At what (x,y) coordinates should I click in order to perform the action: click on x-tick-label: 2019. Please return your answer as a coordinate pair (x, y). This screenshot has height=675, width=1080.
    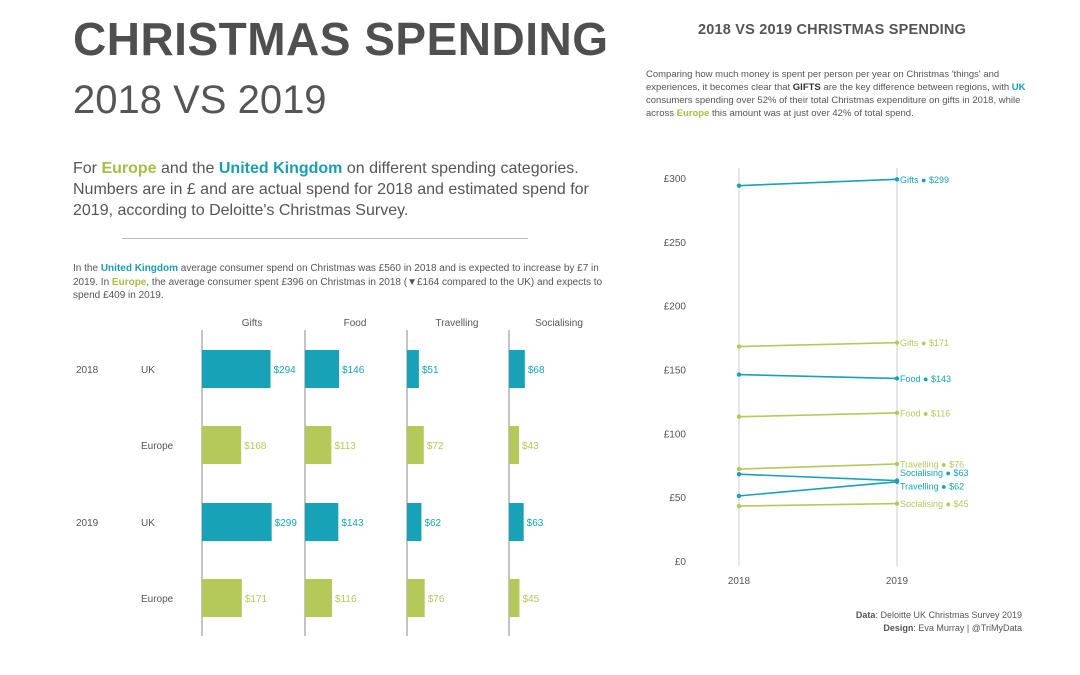
    Looking at the image, I should click on (897, 581).